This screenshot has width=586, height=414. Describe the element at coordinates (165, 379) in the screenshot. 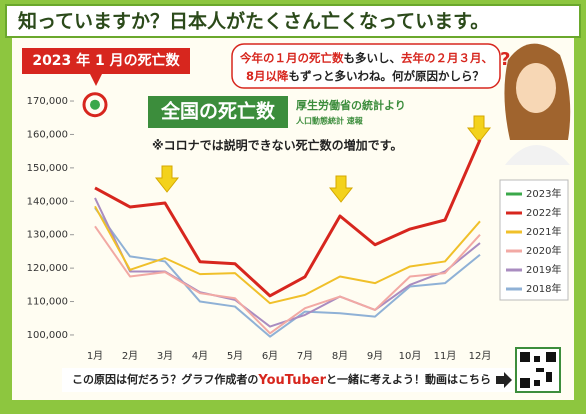

I see `footer-part: この原因は何だろう？グラフ作成者の` at that location.